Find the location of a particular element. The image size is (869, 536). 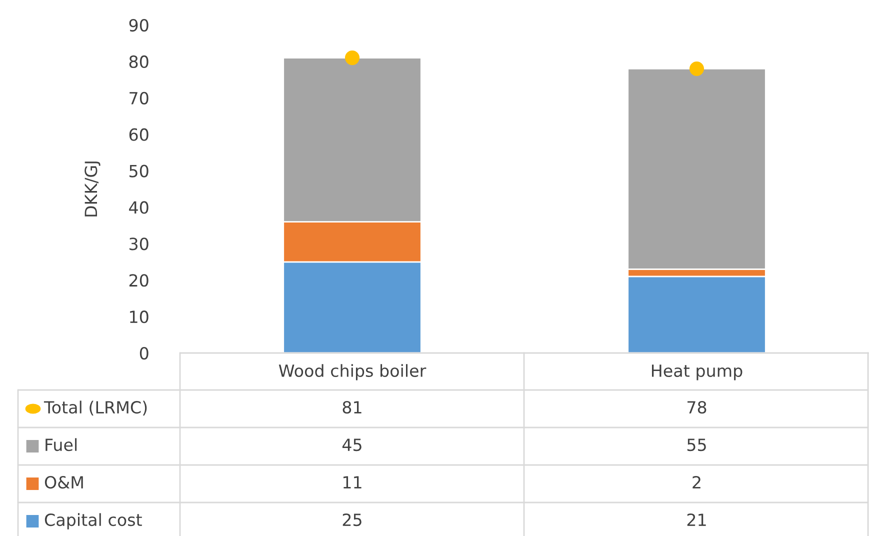

y-tick-label: 0 is located at coordinates (144, 353).